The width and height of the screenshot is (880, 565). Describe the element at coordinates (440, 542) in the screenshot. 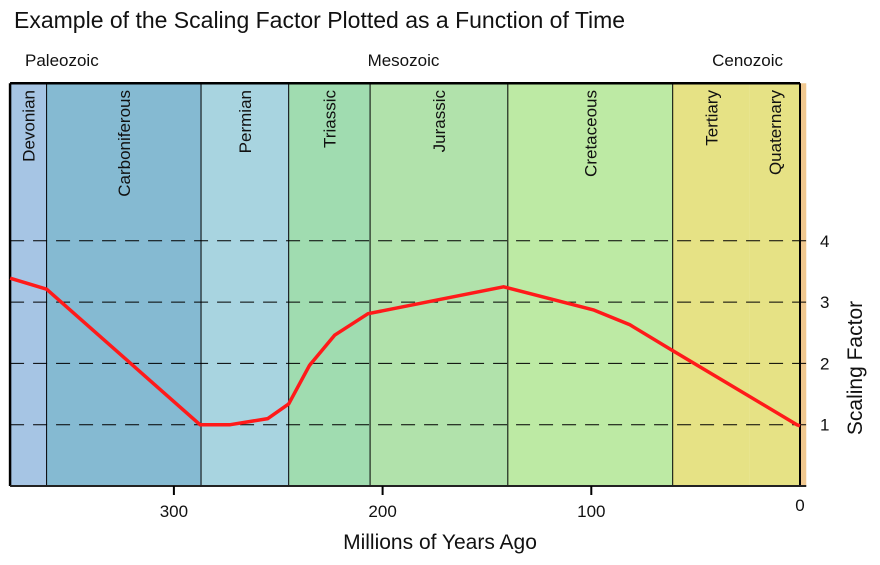

I see `x-axis-label: Millions of Years Ago` at that location.